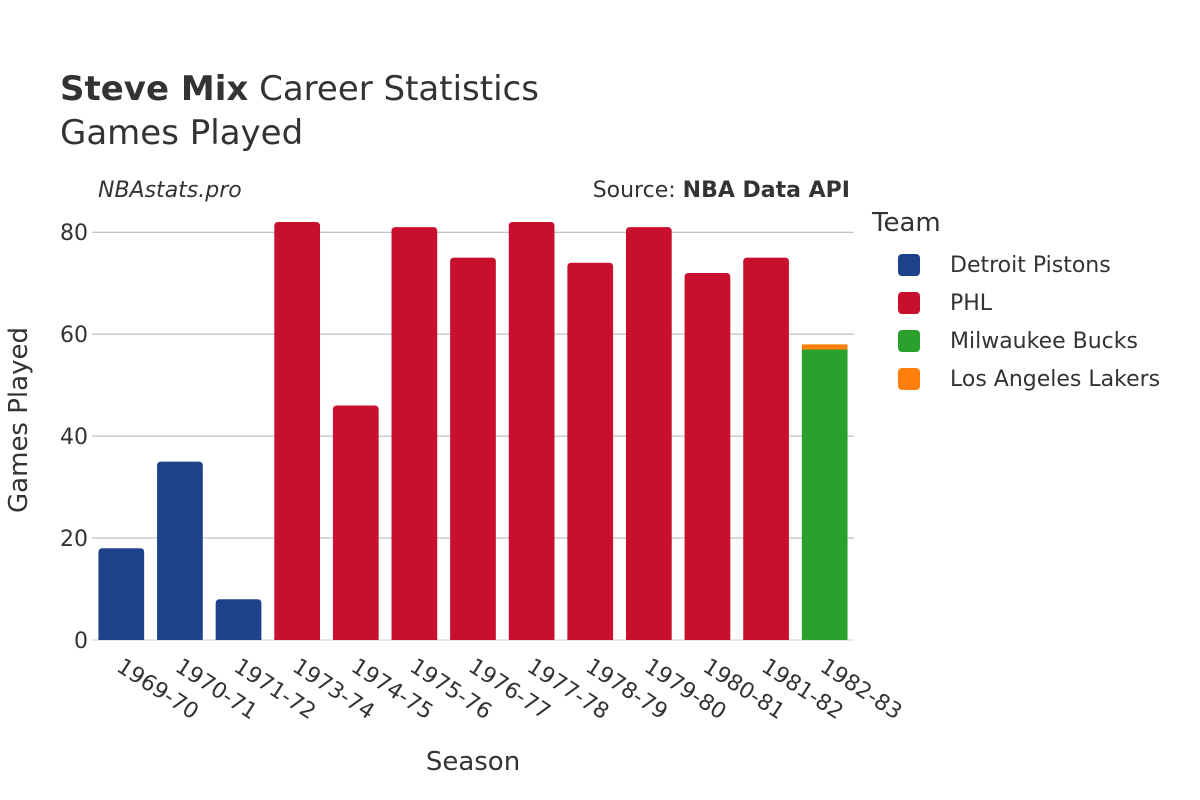 This screenshot has height=800, width=1200. What do you see at coordinates (1055, 379) in the screenshot?
I see `legend-label: Los Angeles Lakers` at bounding box center [1055, 379].